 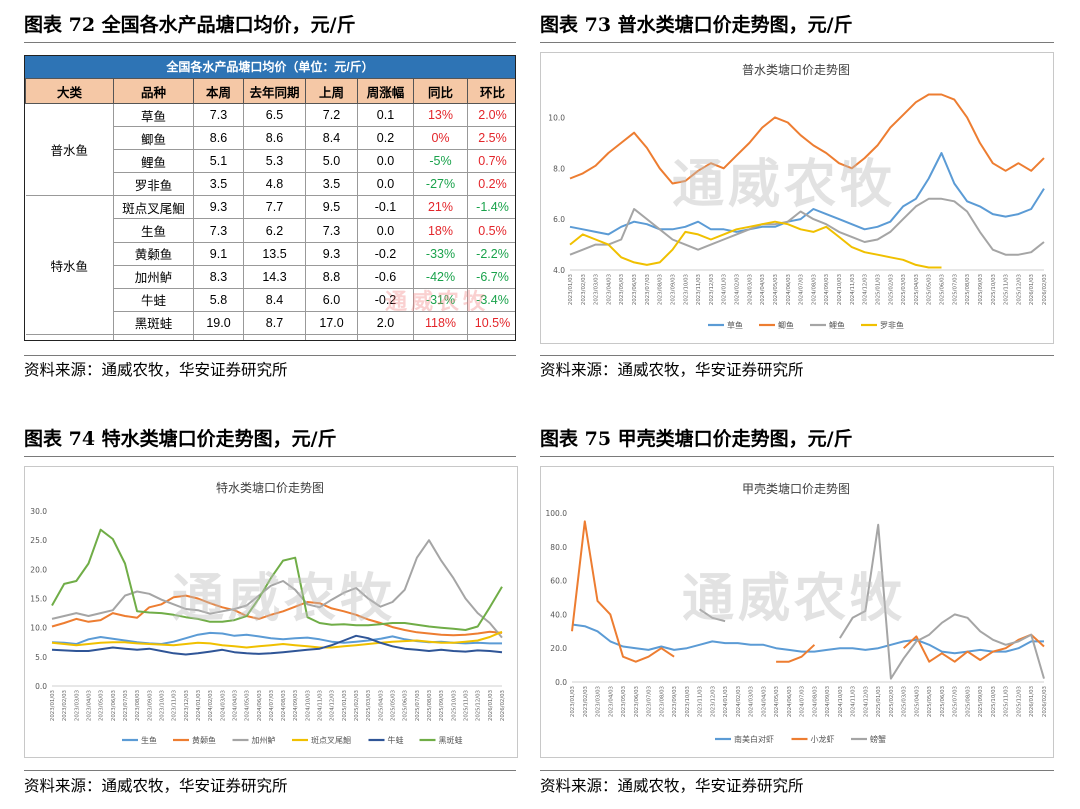 What do you see at coordinates (38, 599) in the screenshot?
I see `y-tick-label: 15.0` at bounding box center [38, 599].